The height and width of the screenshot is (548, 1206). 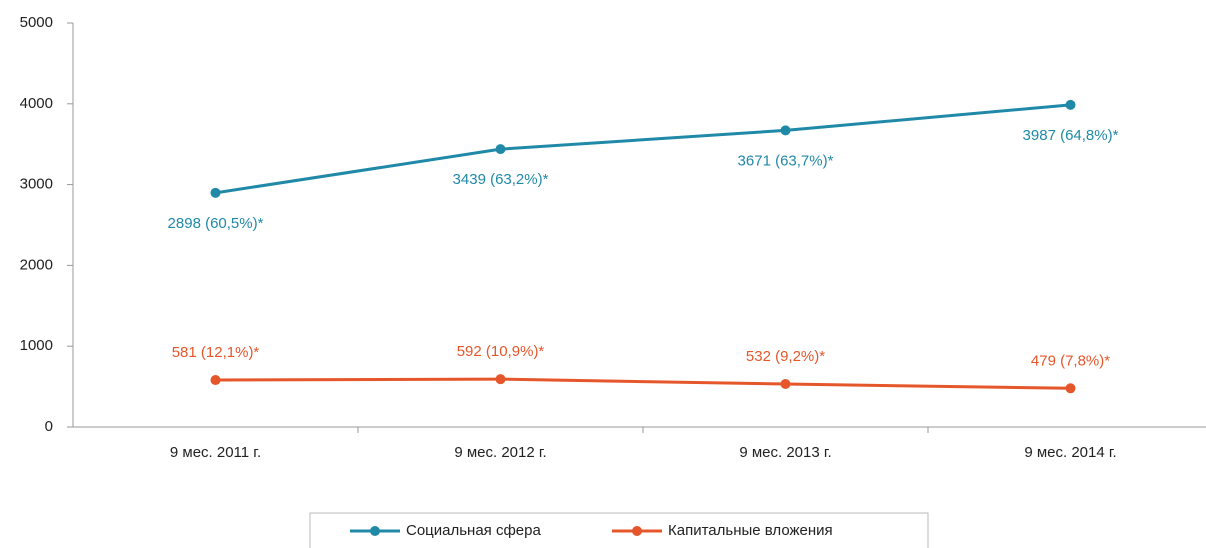 What do you see at coordinates (750, 530) in the screenshot?
I see `legend-label: Капитальные вложения` at bounding box center [750, 530].